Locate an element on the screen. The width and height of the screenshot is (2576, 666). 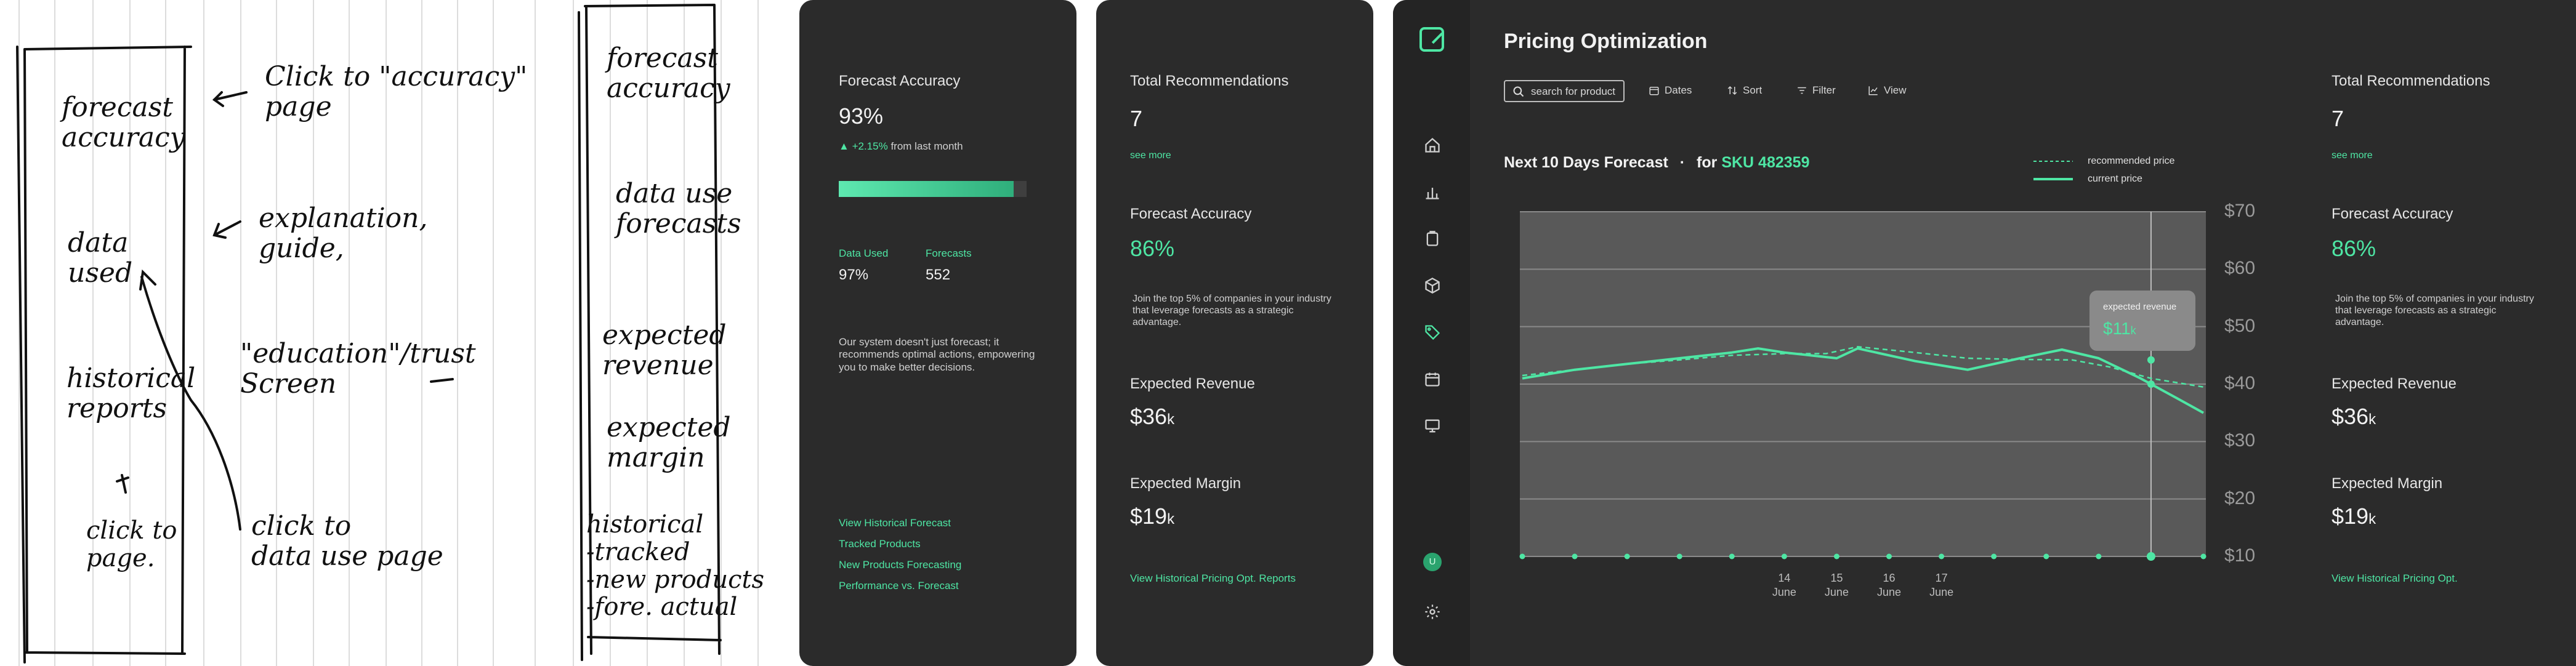
accuracy-change: ▲ +2.15% from last month is located at coordinates (901, 146).